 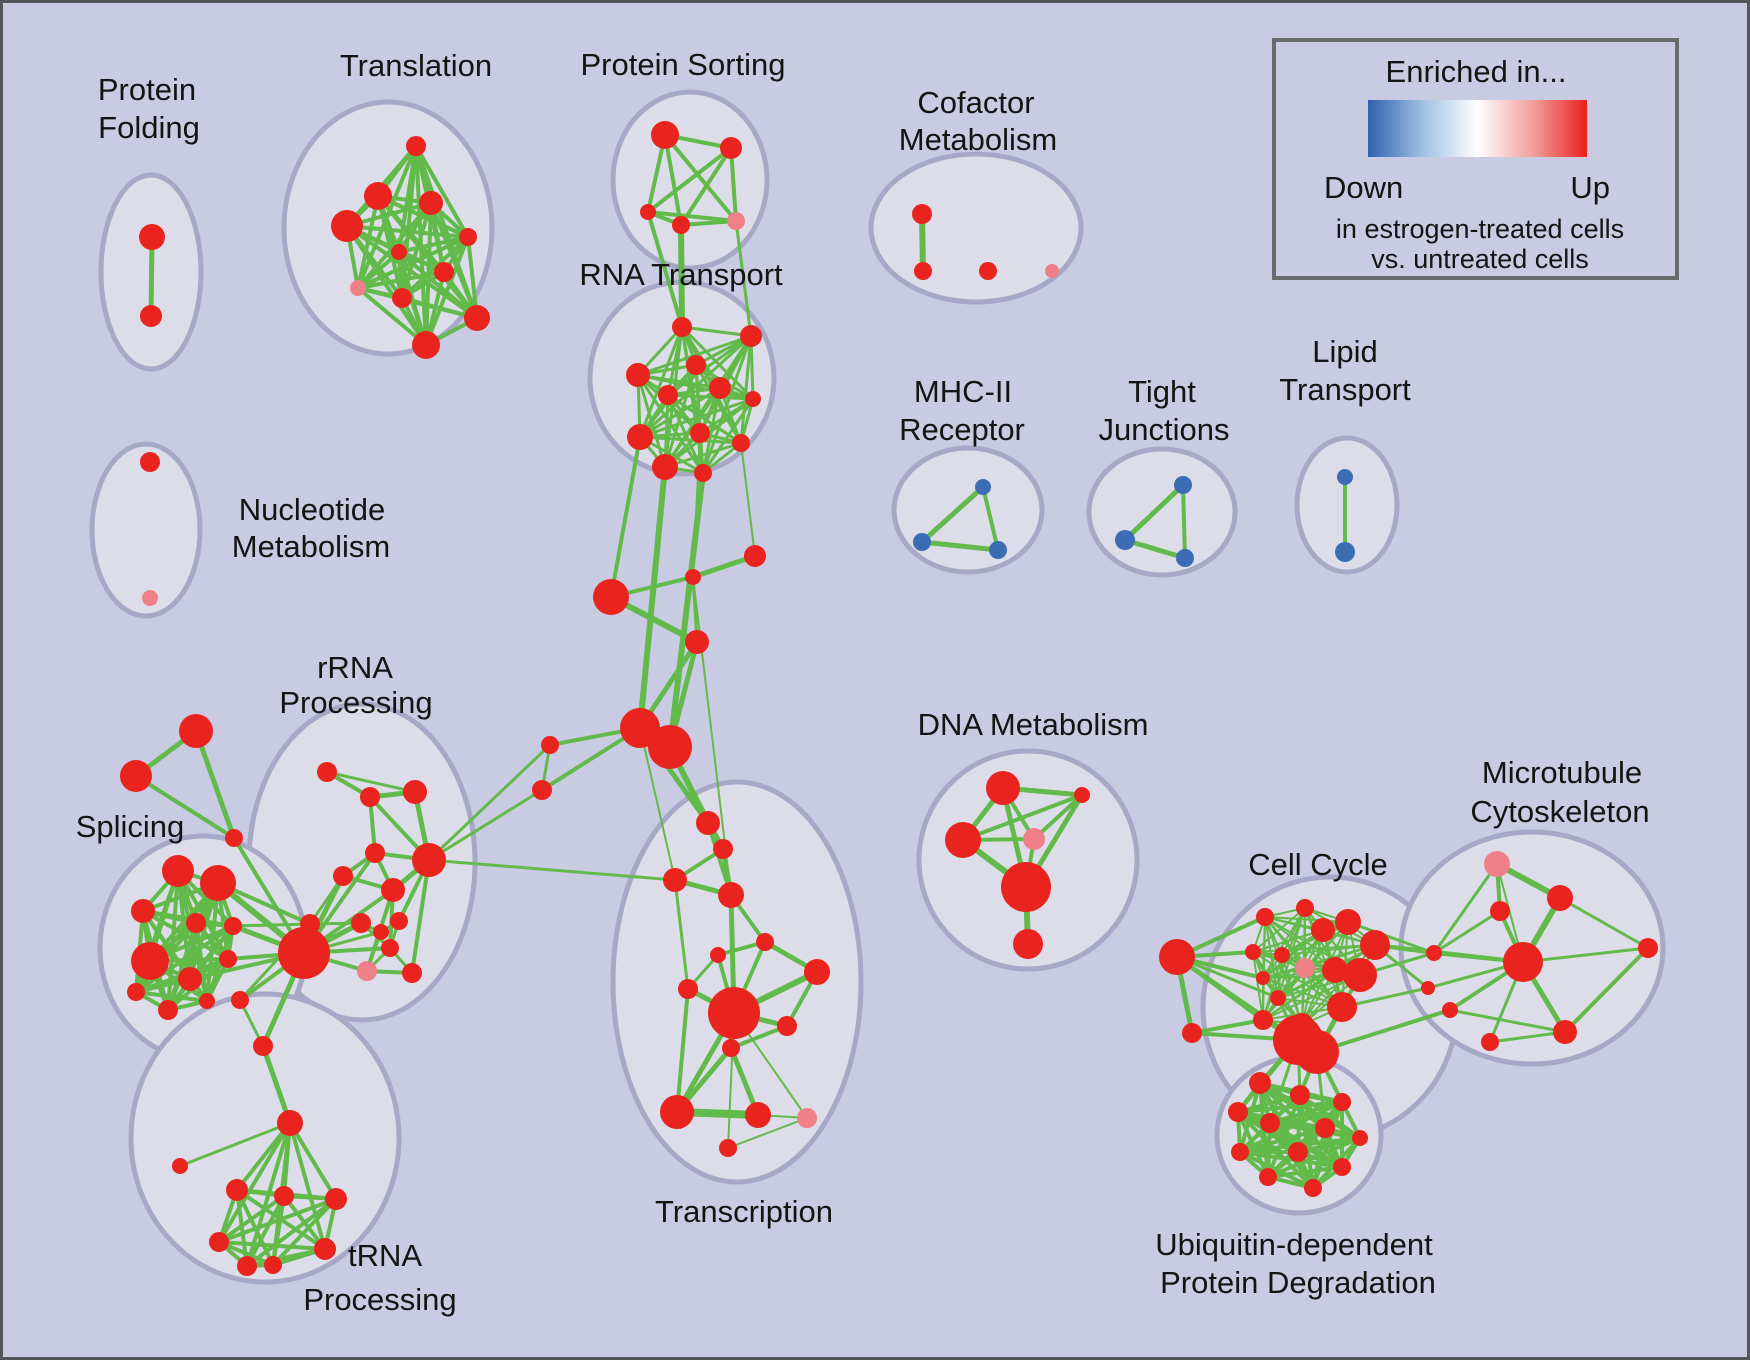 I want to click on cluster-microtubule-cytoskeleton-label-line1: Microtubule, so click(x=1562, y=772).